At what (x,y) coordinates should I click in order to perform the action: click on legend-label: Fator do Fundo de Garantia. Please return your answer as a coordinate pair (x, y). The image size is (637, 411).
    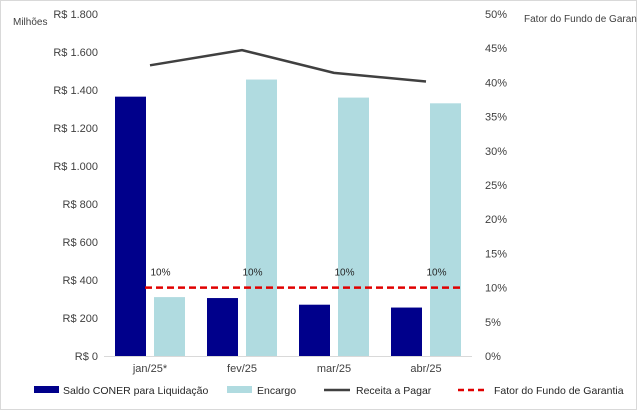
    Looking at the image, I should click on (559, 391).